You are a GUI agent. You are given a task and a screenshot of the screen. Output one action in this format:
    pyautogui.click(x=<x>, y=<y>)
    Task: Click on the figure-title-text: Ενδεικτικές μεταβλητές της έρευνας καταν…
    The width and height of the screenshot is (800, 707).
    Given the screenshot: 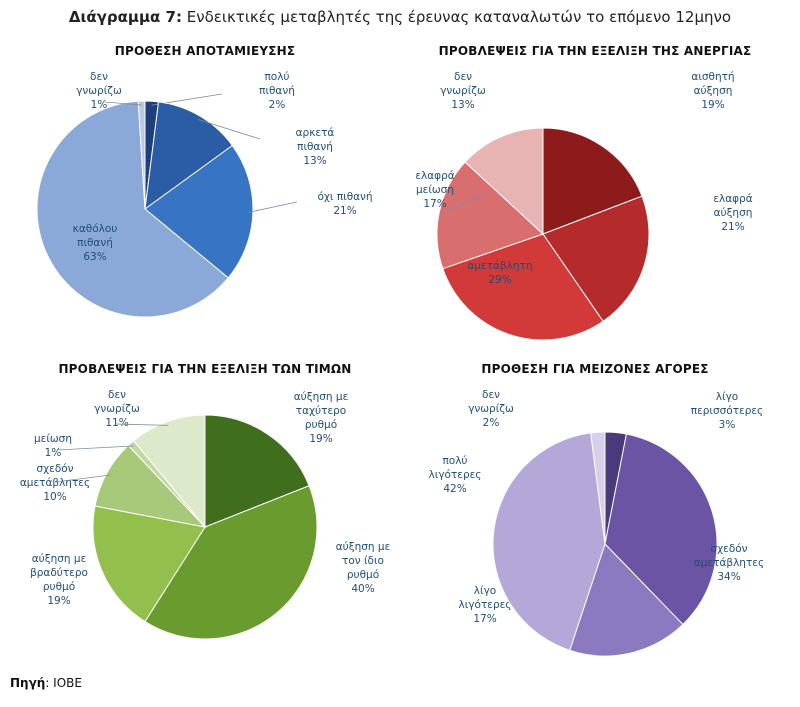 What is the action you would take?
    pyautogui.click(x=456, y=17)
    